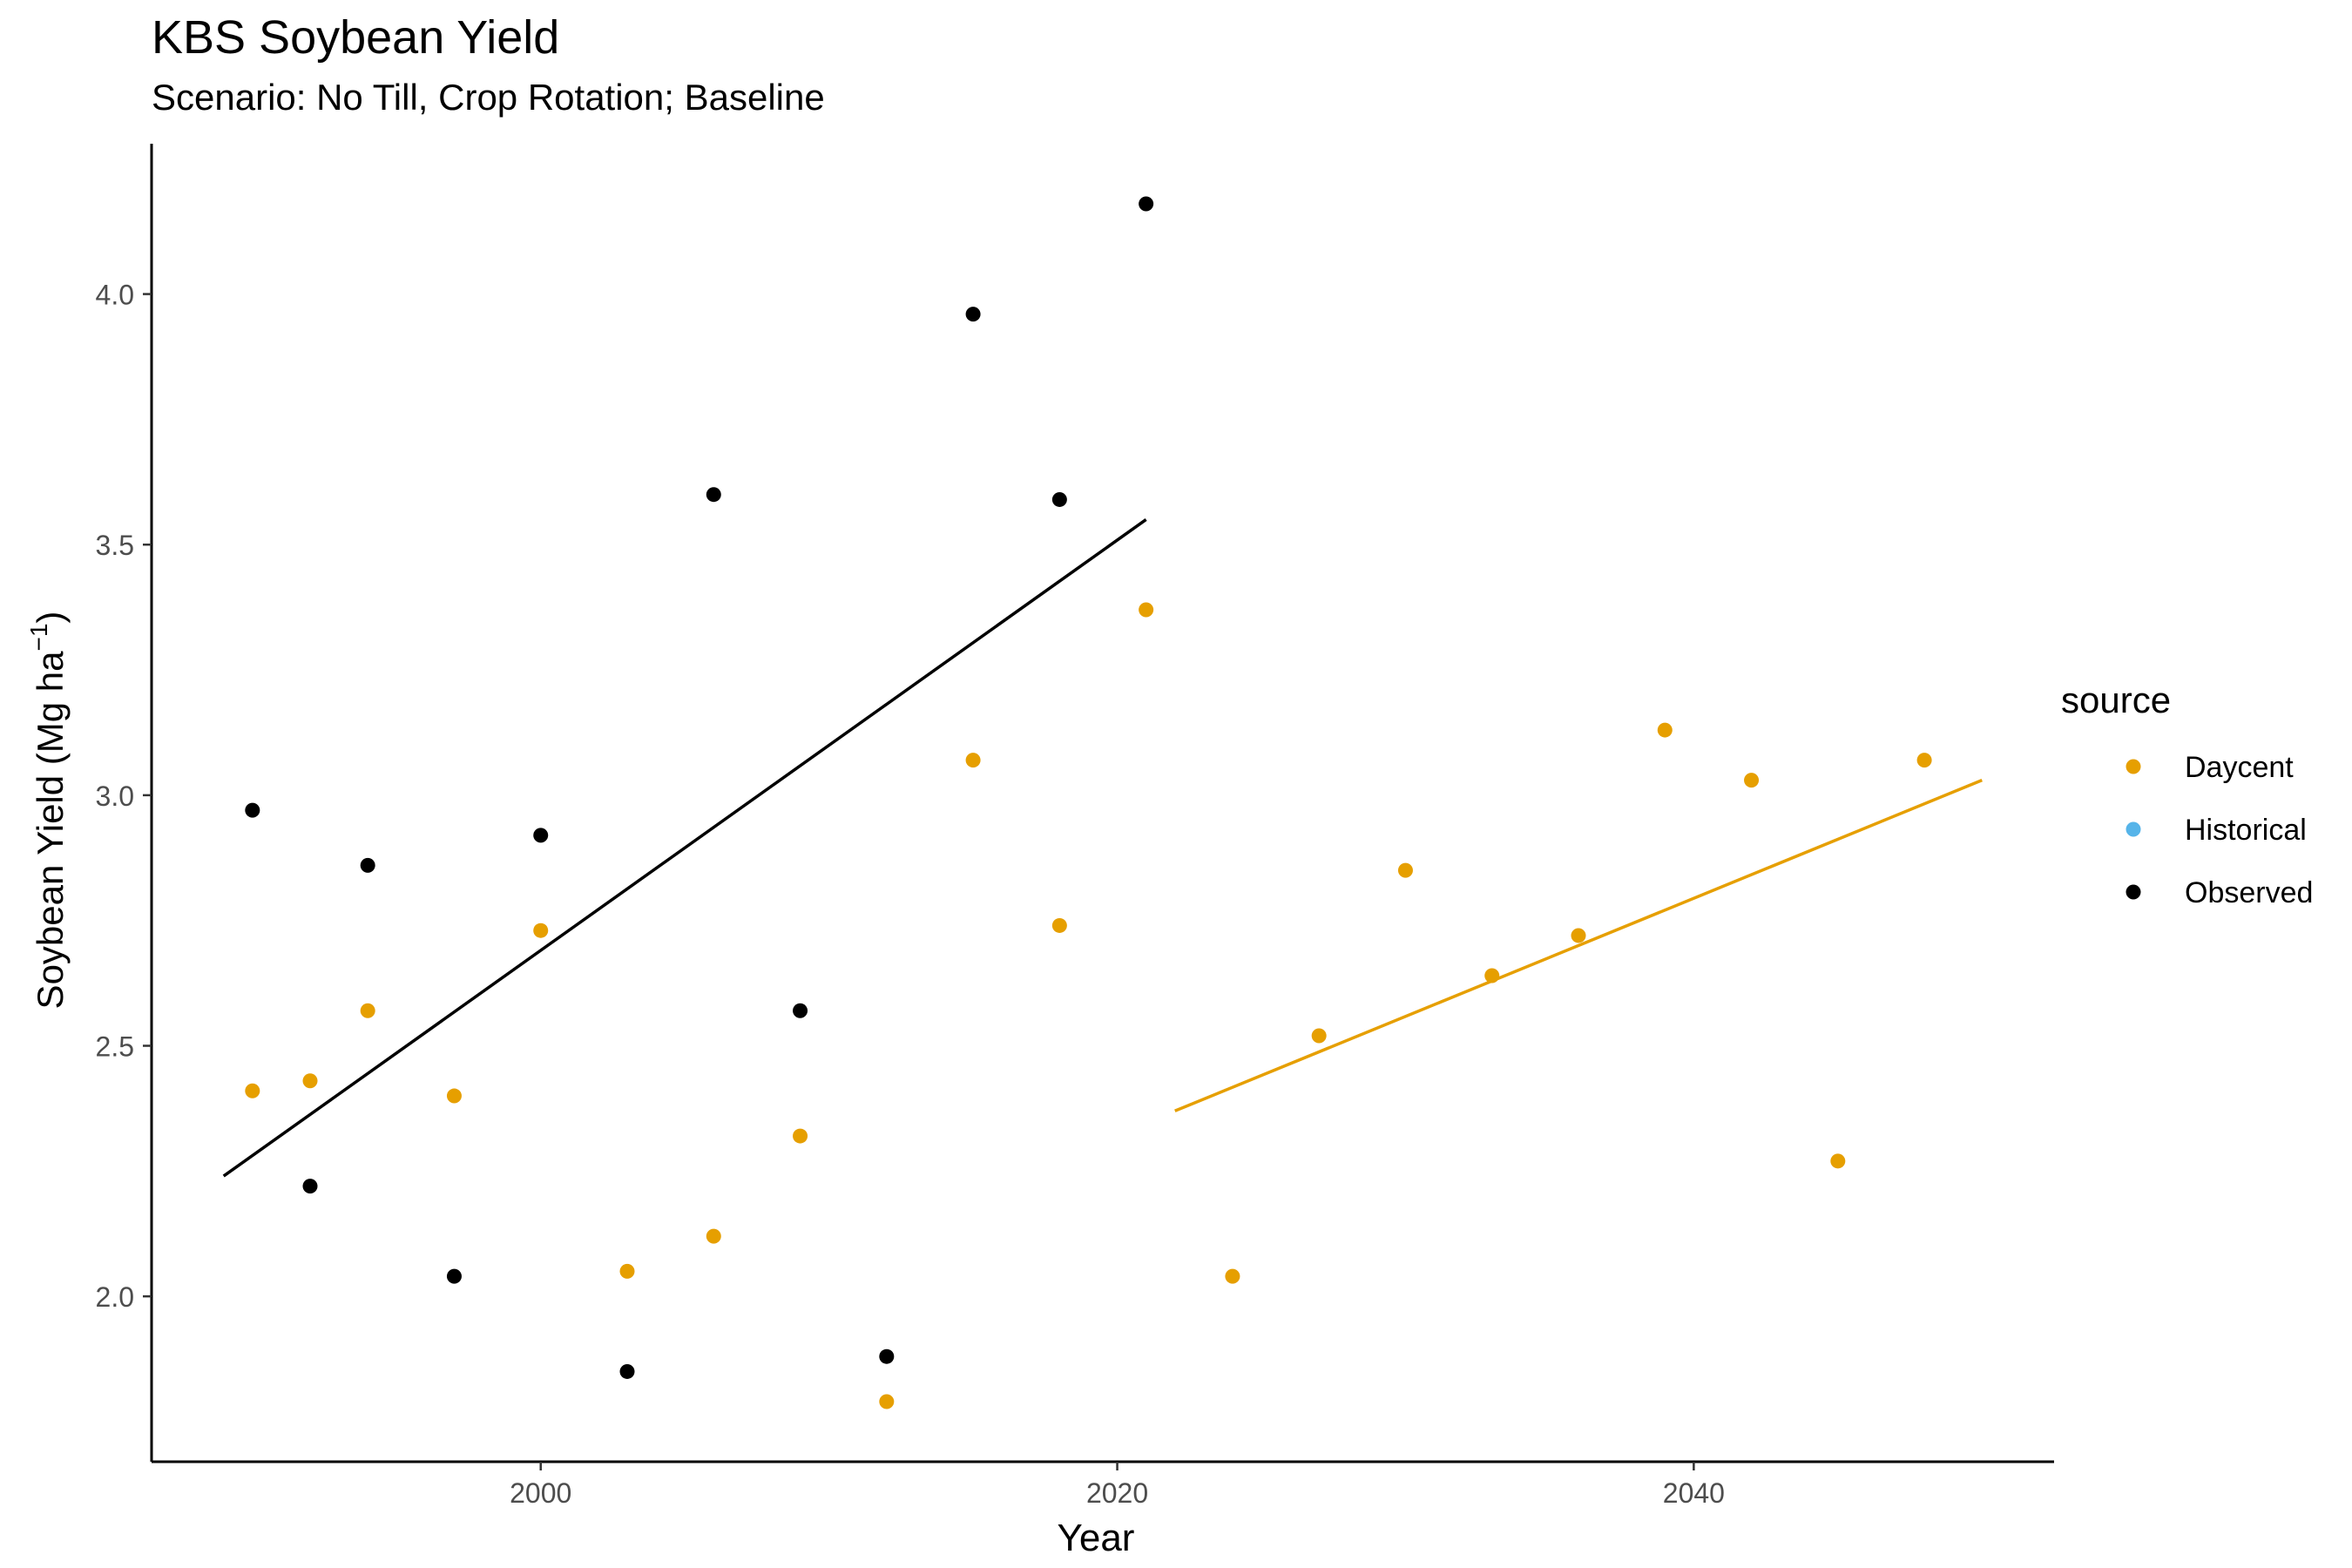 This screenshot has height=1568, width=2352. I want to click on legend-key-historical, so click(2133, 829).